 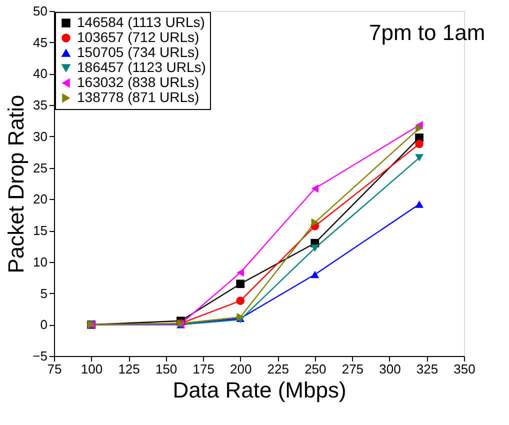 What do you see at coordinates (40, 136) in the screenshot?
I see `y-tick-label: 30` at bounding box center [40, 136].